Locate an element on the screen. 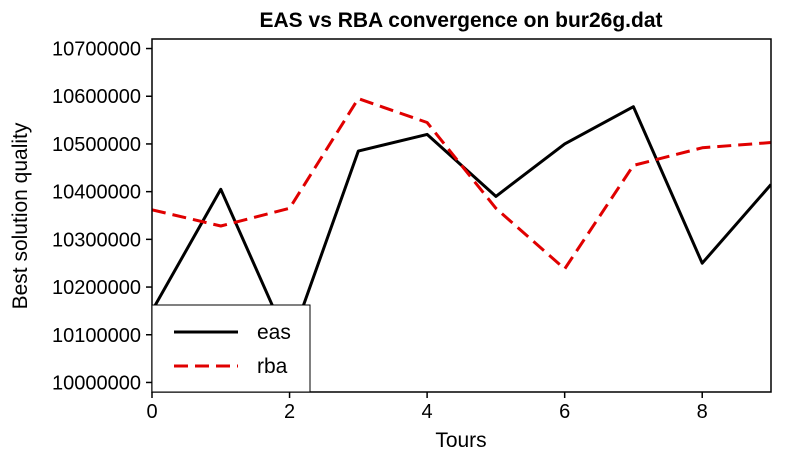 The height and width of the screenshot is (450, 800). legend-box is located at coordinates (231, 348).